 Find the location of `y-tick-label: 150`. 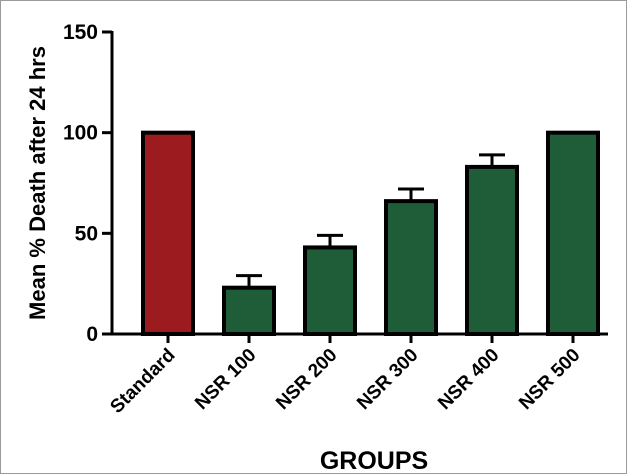

y-tick-label: 150 is located at coordinates (80, 32).